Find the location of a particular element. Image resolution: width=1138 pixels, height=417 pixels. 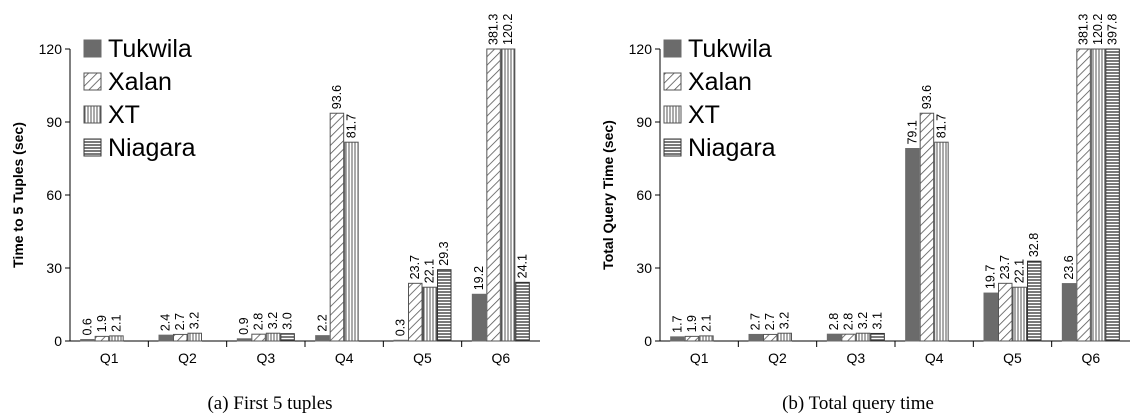

x-tick-label: Q6 is located at coordinates (1090, 358).